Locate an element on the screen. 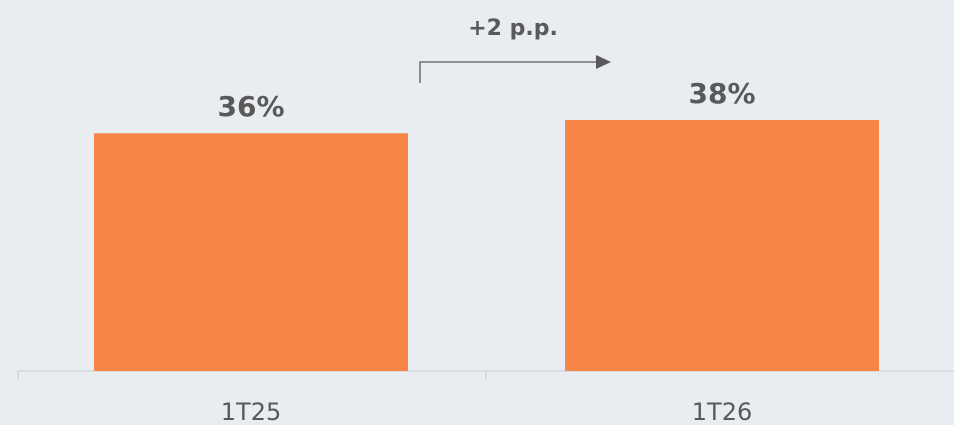 Image resolution: width=954 pixels, height=425 pixels. data-label-1T25: 36% is located at coordinates (250, 106).